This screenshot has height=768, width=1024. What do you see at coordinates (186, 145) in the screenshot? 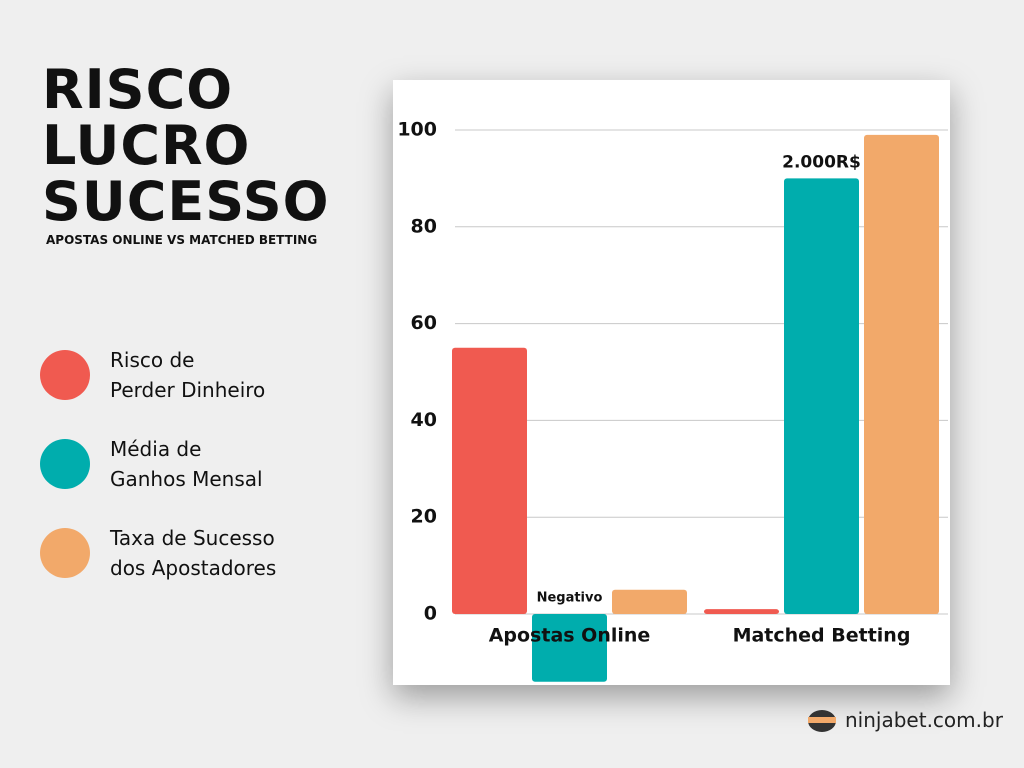
I see `title: RISCO LUCRO SUCESSO` at bounding box center [186, 145].